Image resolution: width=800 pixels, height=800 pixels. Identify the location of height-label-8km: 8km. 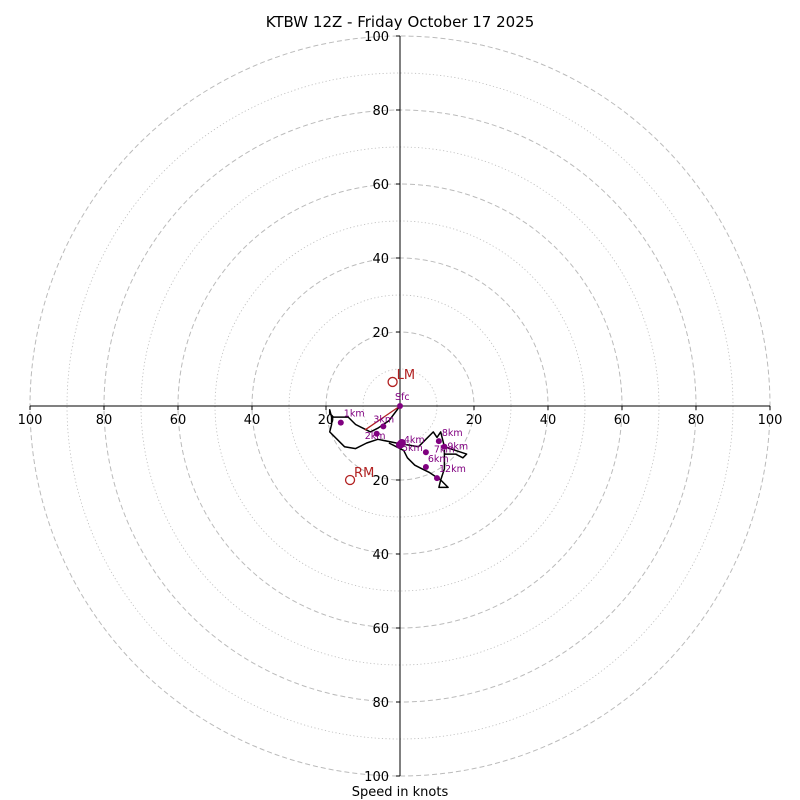
(452, 433).